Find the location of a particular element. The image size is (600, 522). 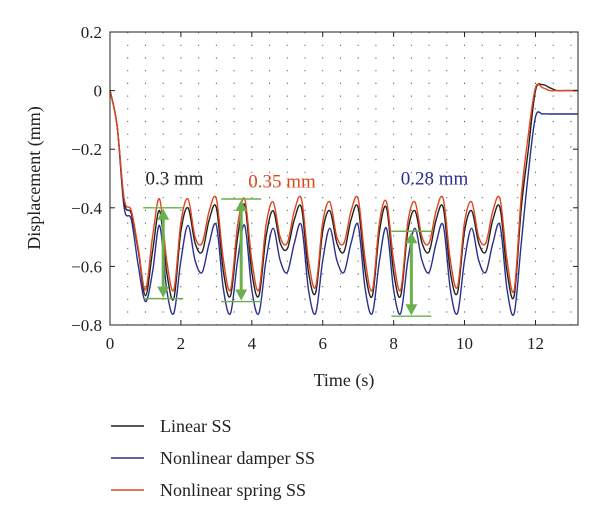

y-tick-label: 0 is located at coordinates (98, 91).